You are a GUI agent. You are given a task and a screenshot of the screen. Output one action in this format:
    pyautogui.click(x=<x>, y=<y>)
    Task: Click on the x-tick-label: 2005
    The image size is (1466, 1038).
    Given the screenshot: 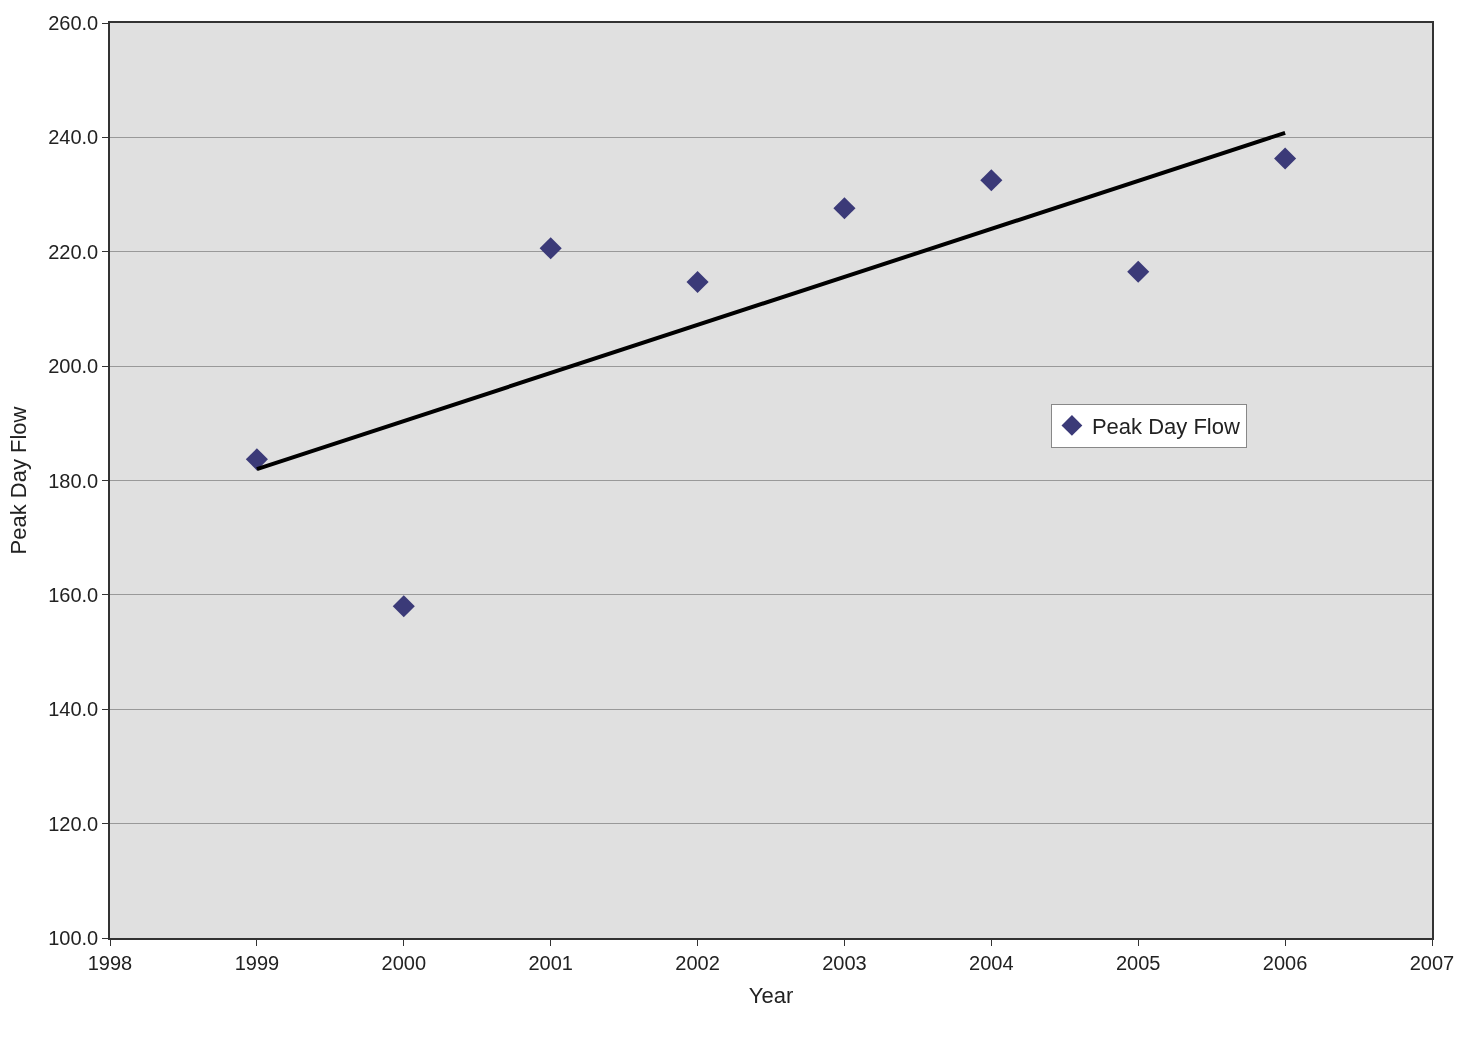 What is the action you would take?
    pyautogui.click(x=1138, y=962)
    